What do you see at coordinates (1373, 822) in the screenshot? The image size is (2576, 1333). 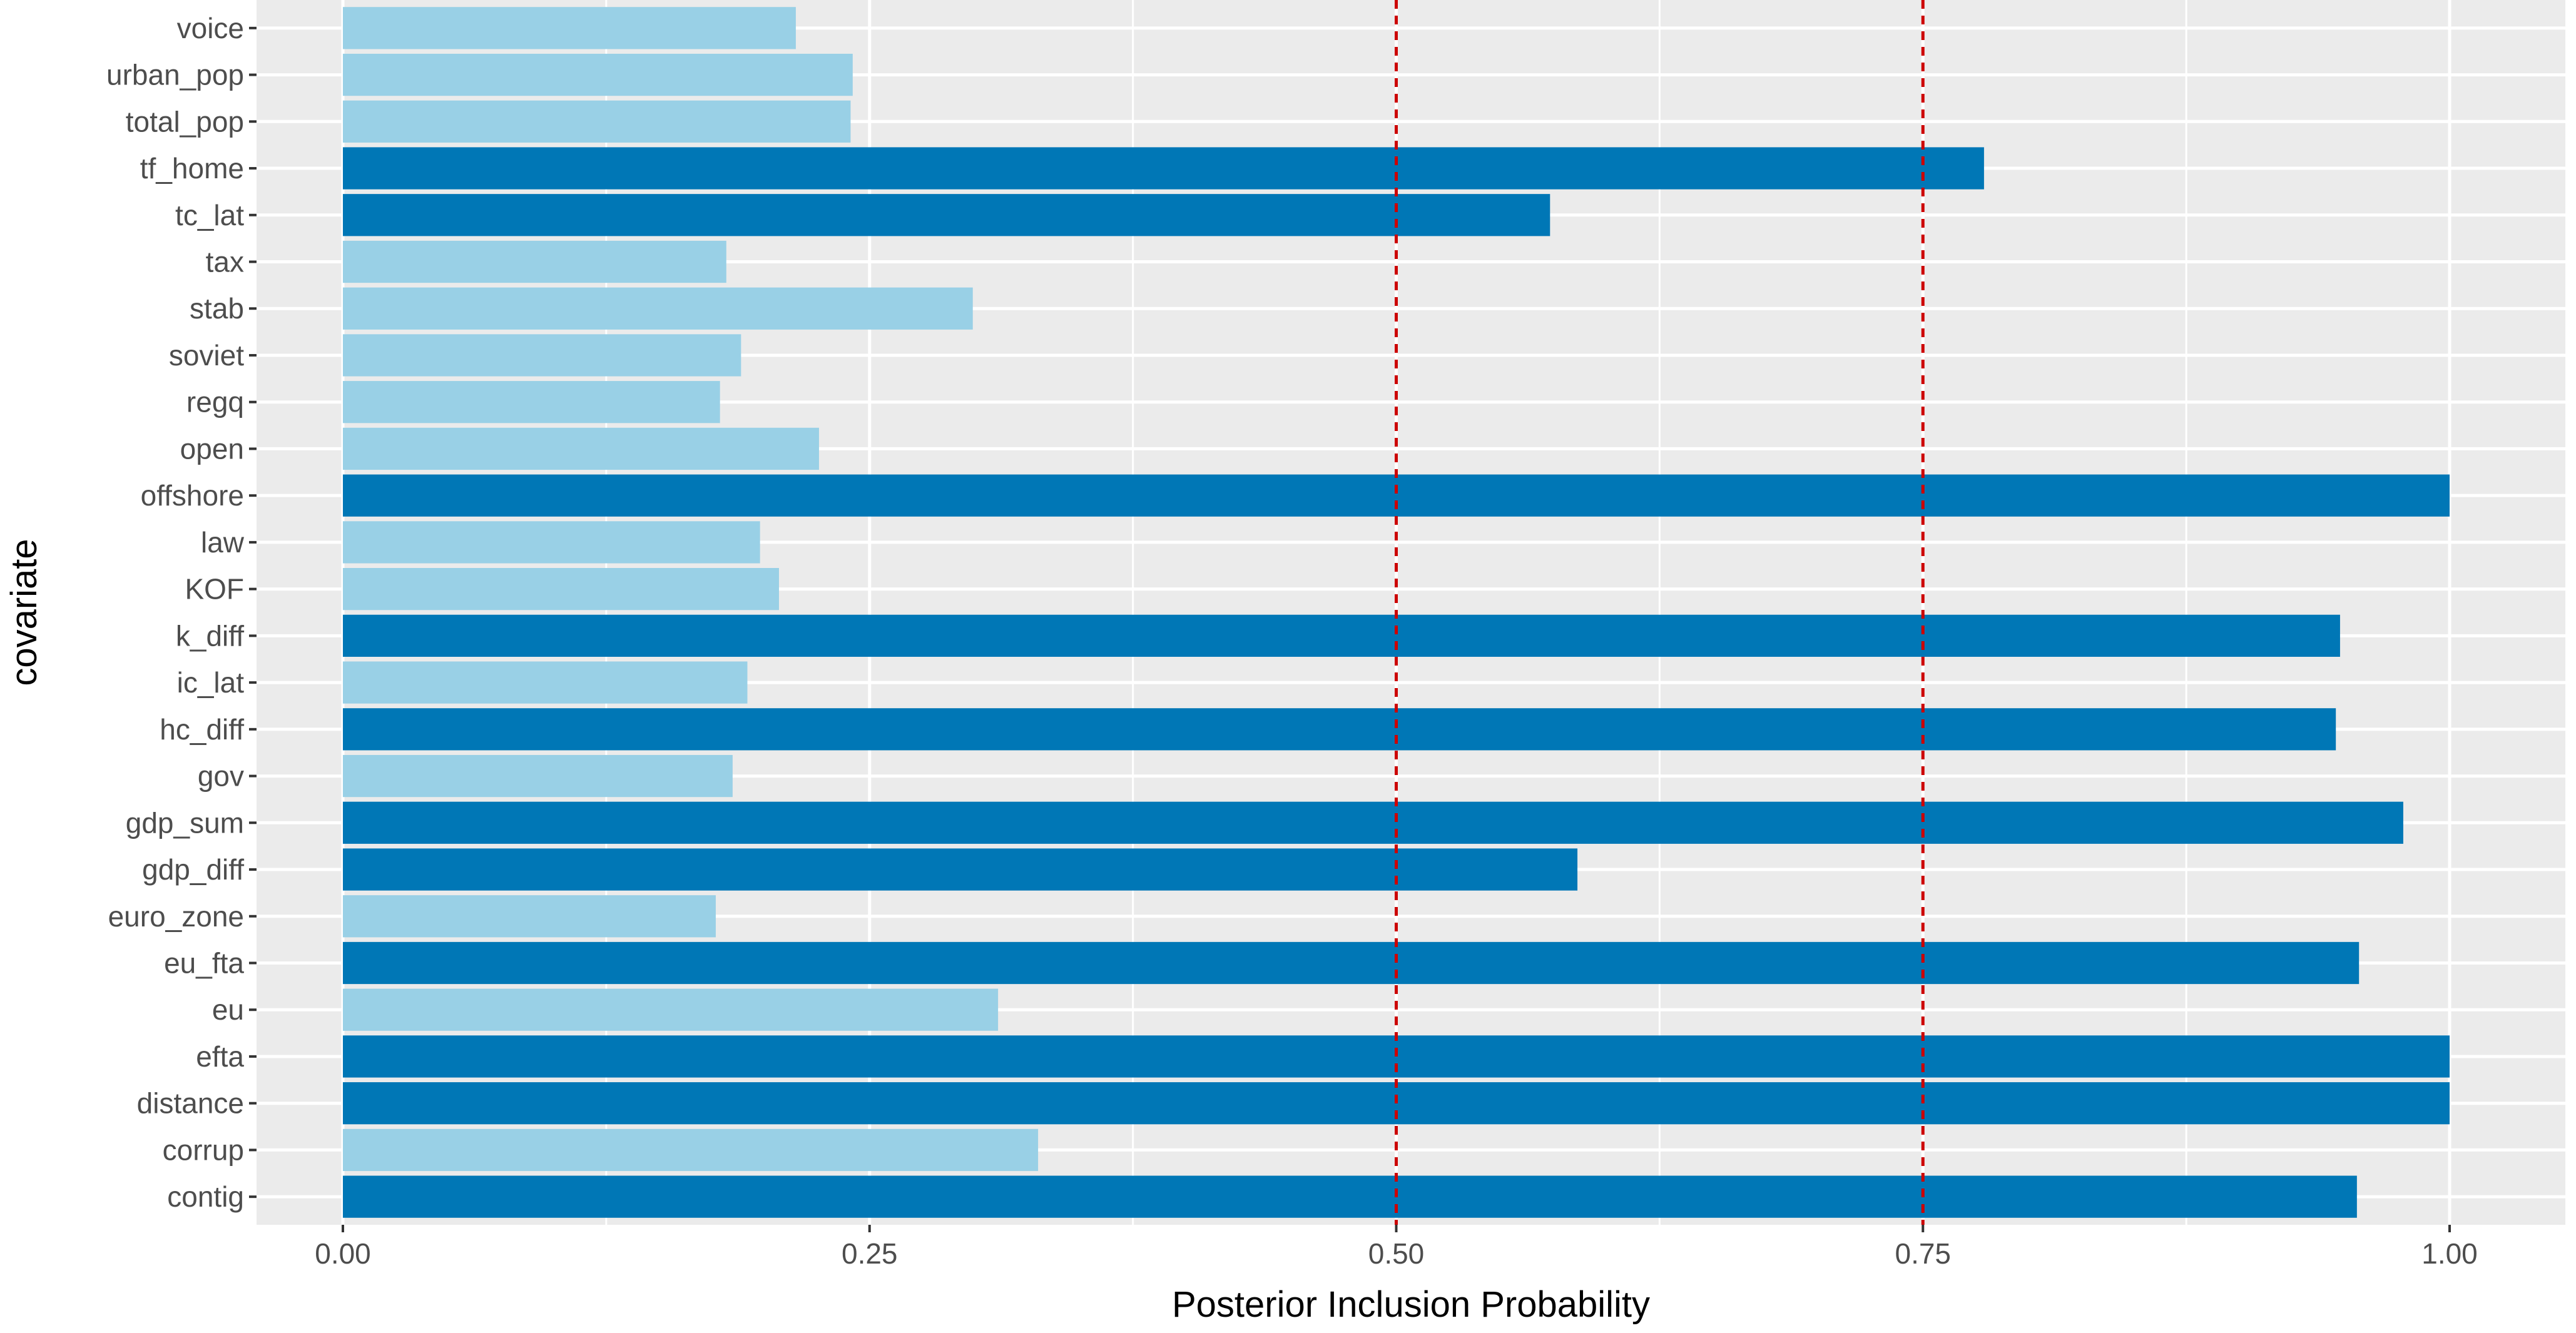 I see `bar-gdp_sum` at bounding box center [1373, 822].